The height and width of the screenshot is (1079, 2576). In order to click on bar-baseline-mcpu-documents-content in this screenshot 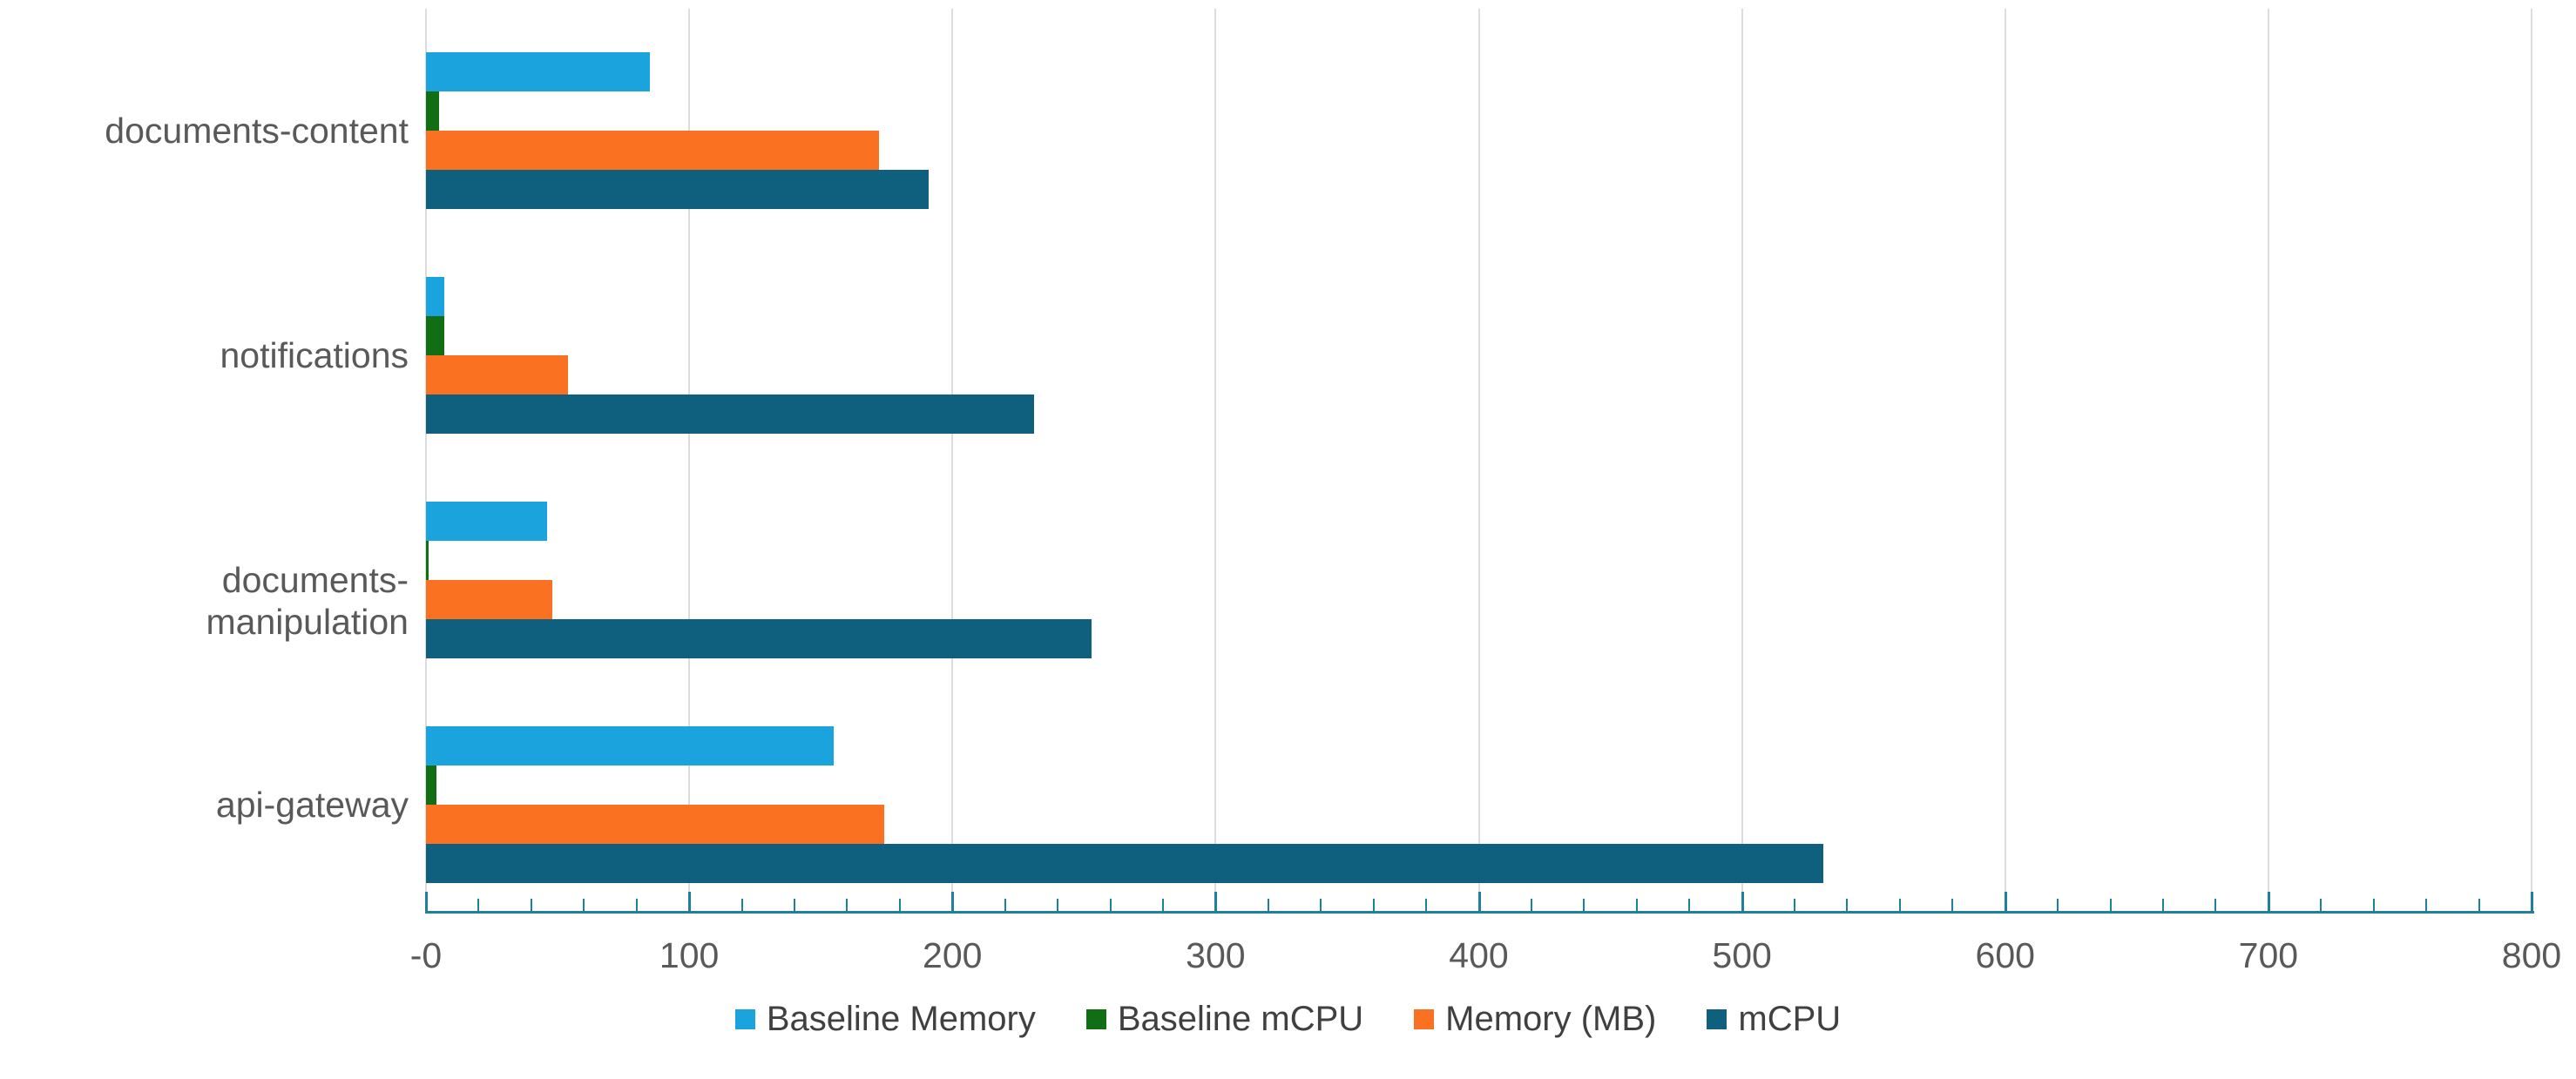, I will do `click(433, 111)`.